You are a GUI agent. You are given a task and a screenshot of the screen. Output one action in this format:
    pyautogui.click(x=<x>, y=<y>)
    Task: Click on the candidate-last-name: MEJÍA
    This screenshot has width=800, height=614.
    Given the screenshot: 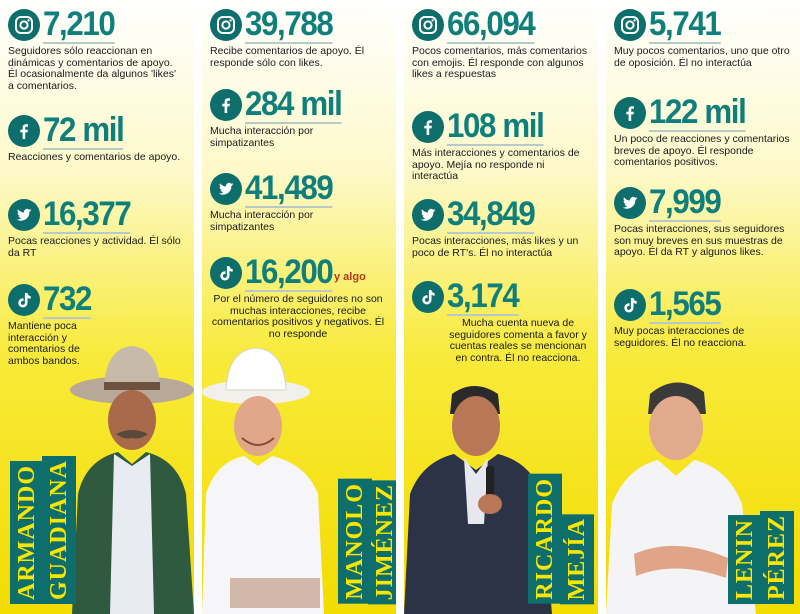 What is the action you would take?
    pyautogui.click(x=577, y=558)
    